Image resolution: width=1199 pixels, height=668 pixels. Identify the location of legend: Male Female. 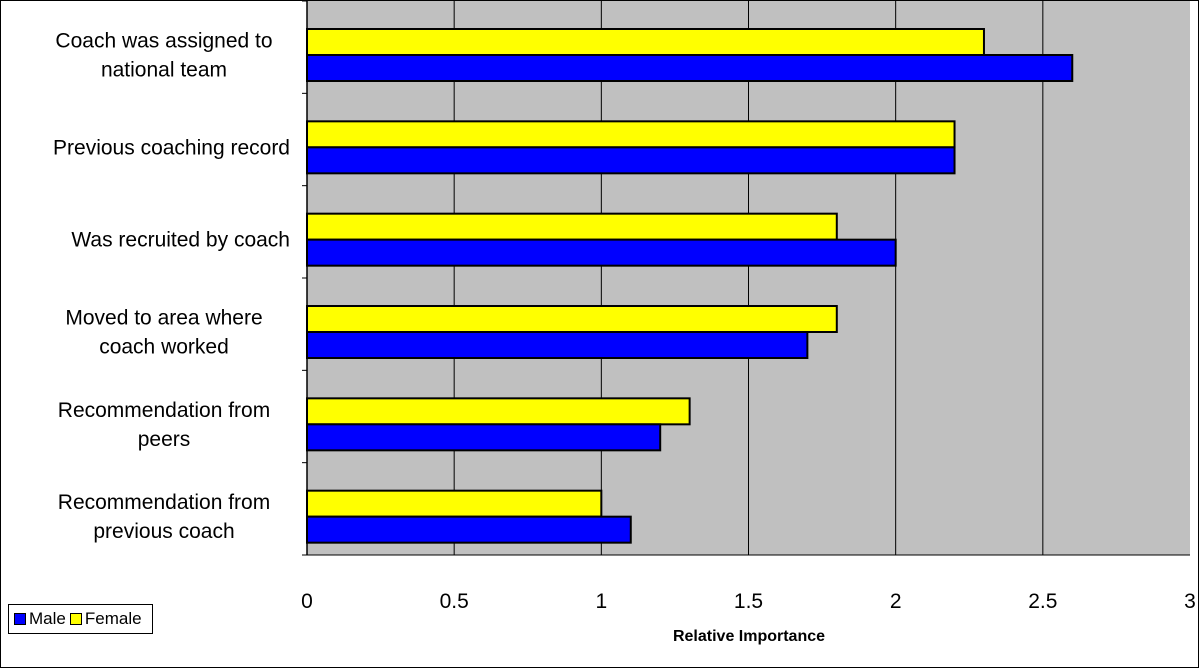
(80, 619).